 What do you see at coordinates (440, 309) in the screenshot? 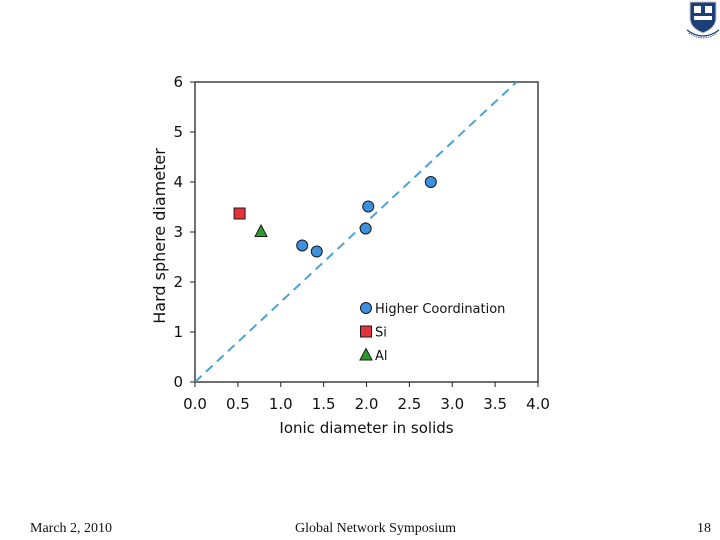
I see `legend-label: Higher Coordination` at bounding box center [440, 309].